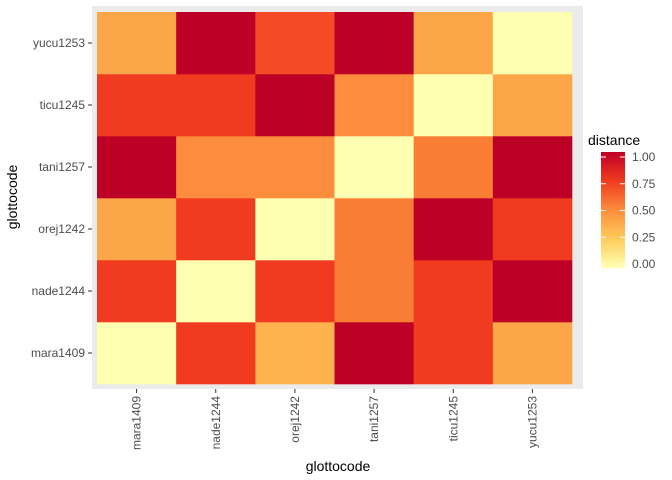 The image size is (672, 480). What do you see at coordinates (374, 43) in the screenshot?
I see `heatmap-cell-yucu1253-tani1257` at bounding box center [374, 43].